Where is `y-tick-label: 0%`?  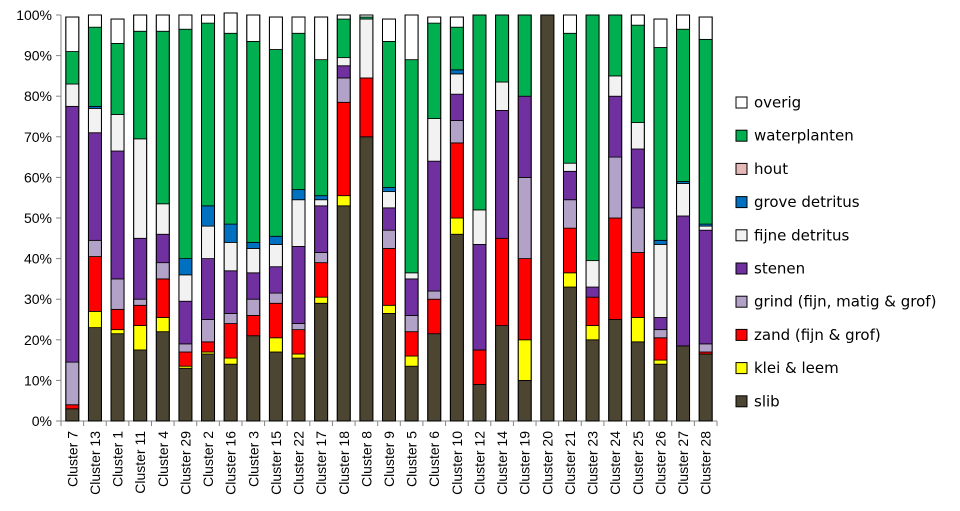 y-tick-label: 0% is located at coordinates (42, 421).